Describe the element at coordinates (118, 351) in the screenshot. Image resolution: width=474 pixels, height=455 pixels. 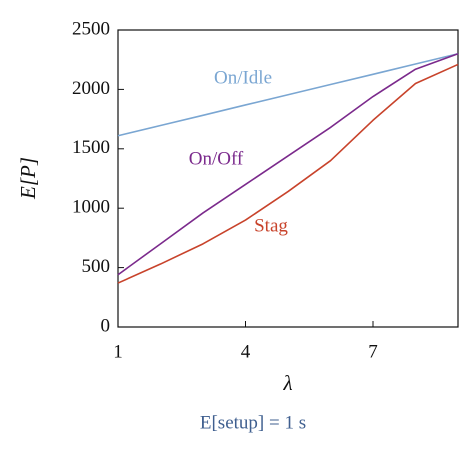
I see `x-tick-label: 1` at that location.